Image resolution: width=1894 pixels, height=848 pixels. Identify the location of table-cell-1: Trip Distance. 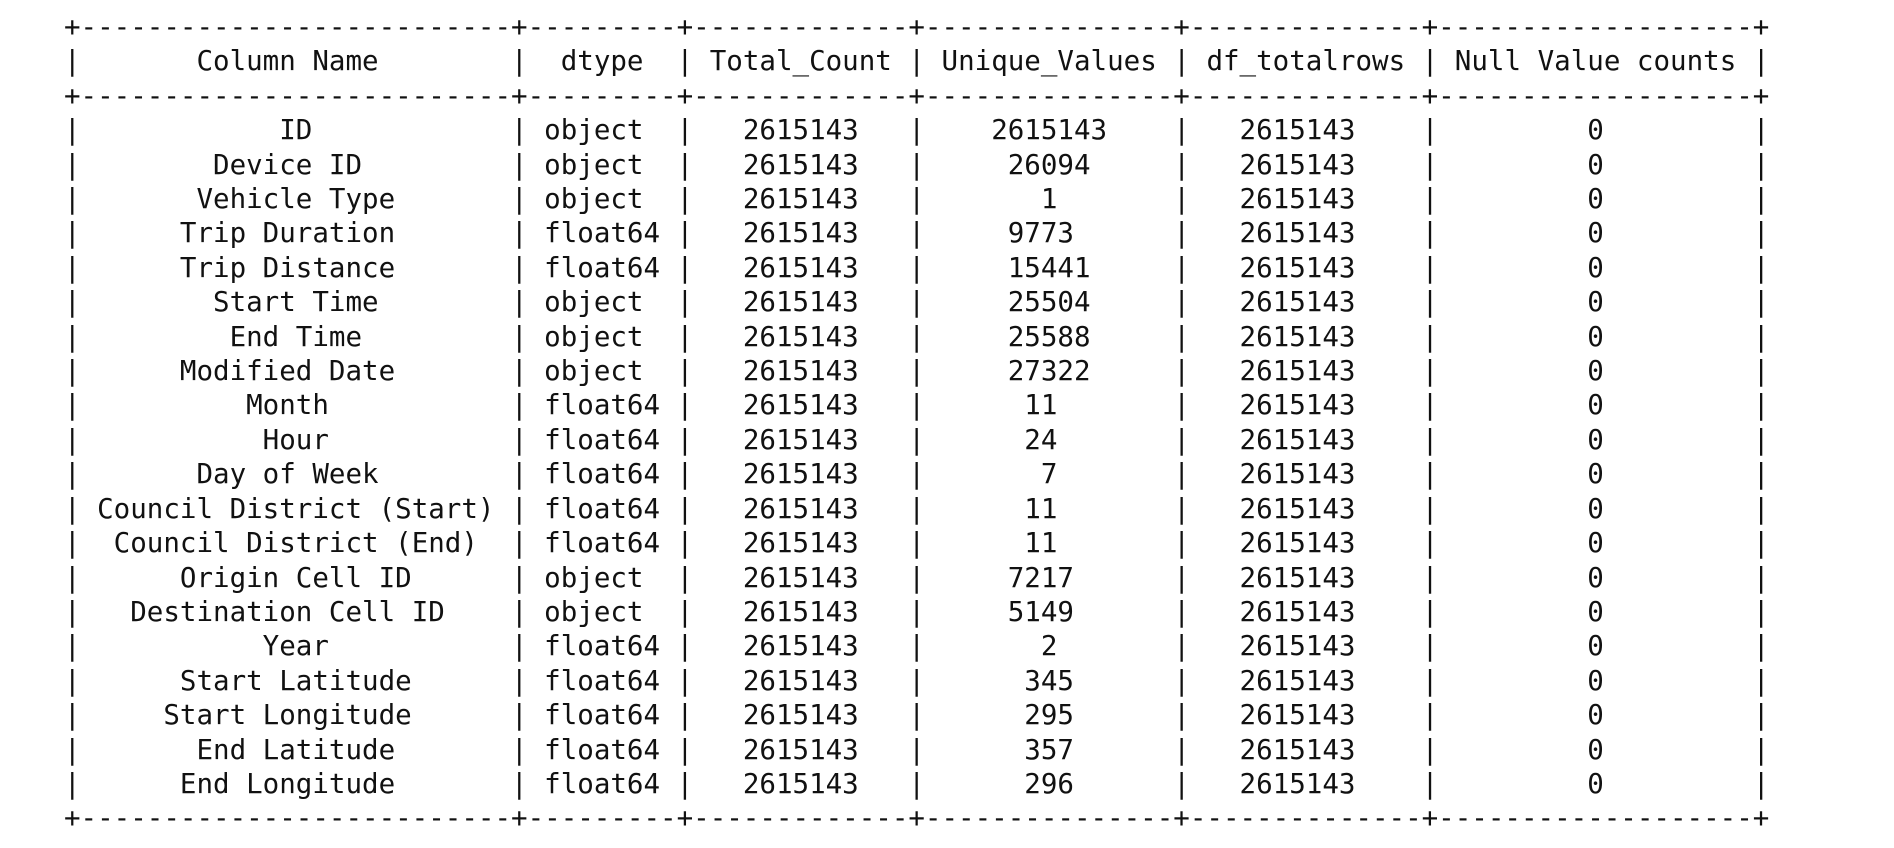
(296, 267).